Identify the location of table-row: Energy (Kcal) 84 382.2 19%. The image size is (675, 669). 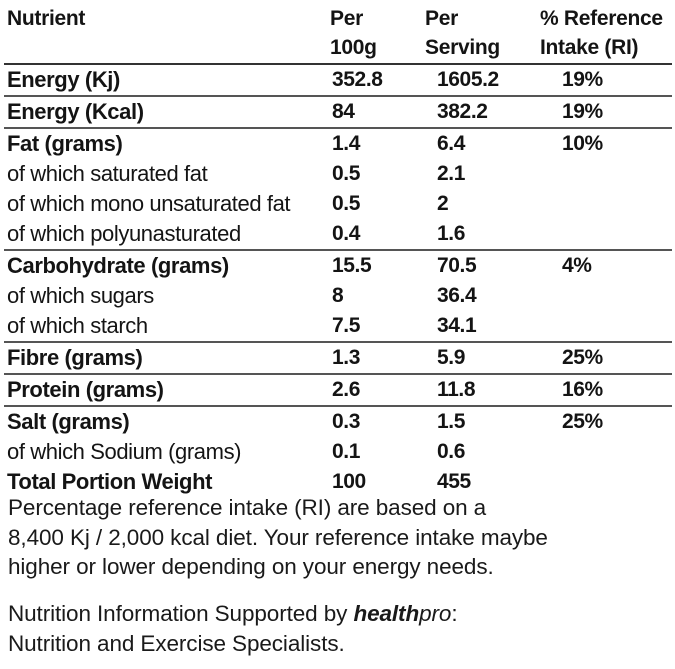
(338, 111).